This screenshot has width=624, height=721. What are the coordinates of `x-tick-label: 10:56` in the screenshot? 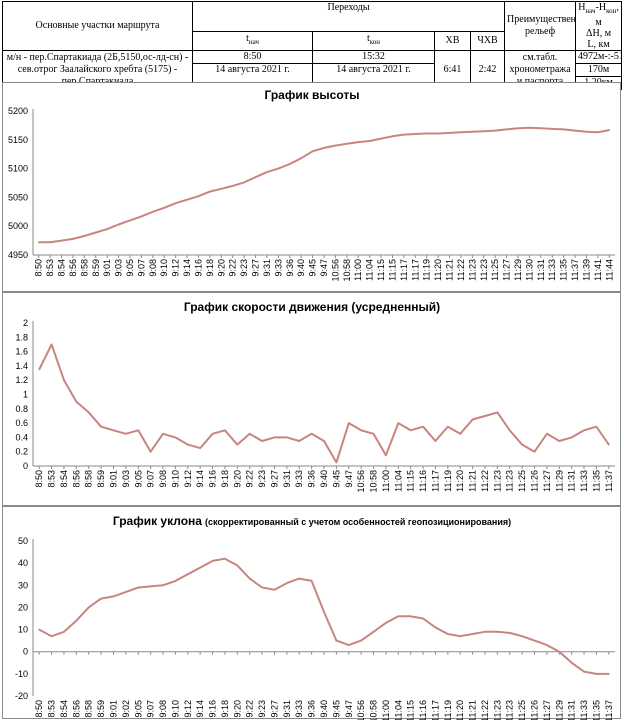 It's located at (361, 481).